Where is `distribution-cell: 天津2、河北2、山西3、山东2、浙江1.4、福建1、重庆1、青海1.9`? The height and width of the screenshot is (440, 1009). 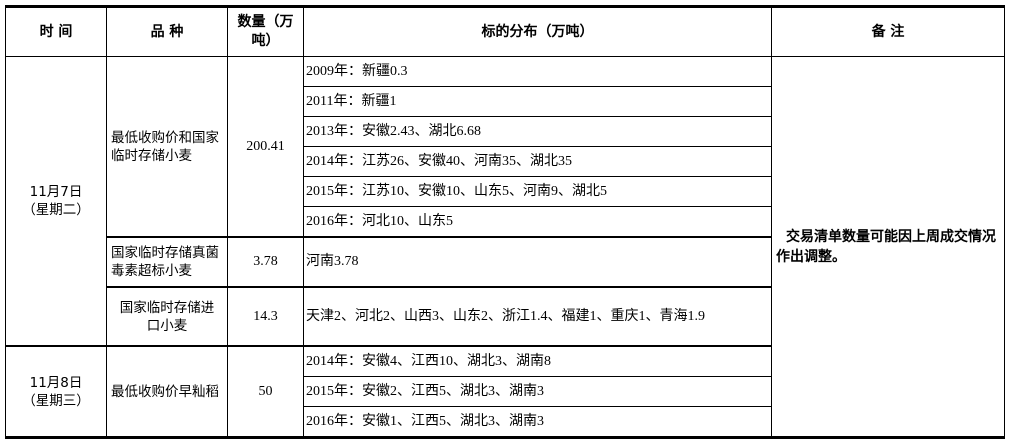 distribution-cell: 天津2、河北2、山西3、山东2、浙江1.4、福建1、重庆1、青海1.9 is located at coordinates (537, 316).